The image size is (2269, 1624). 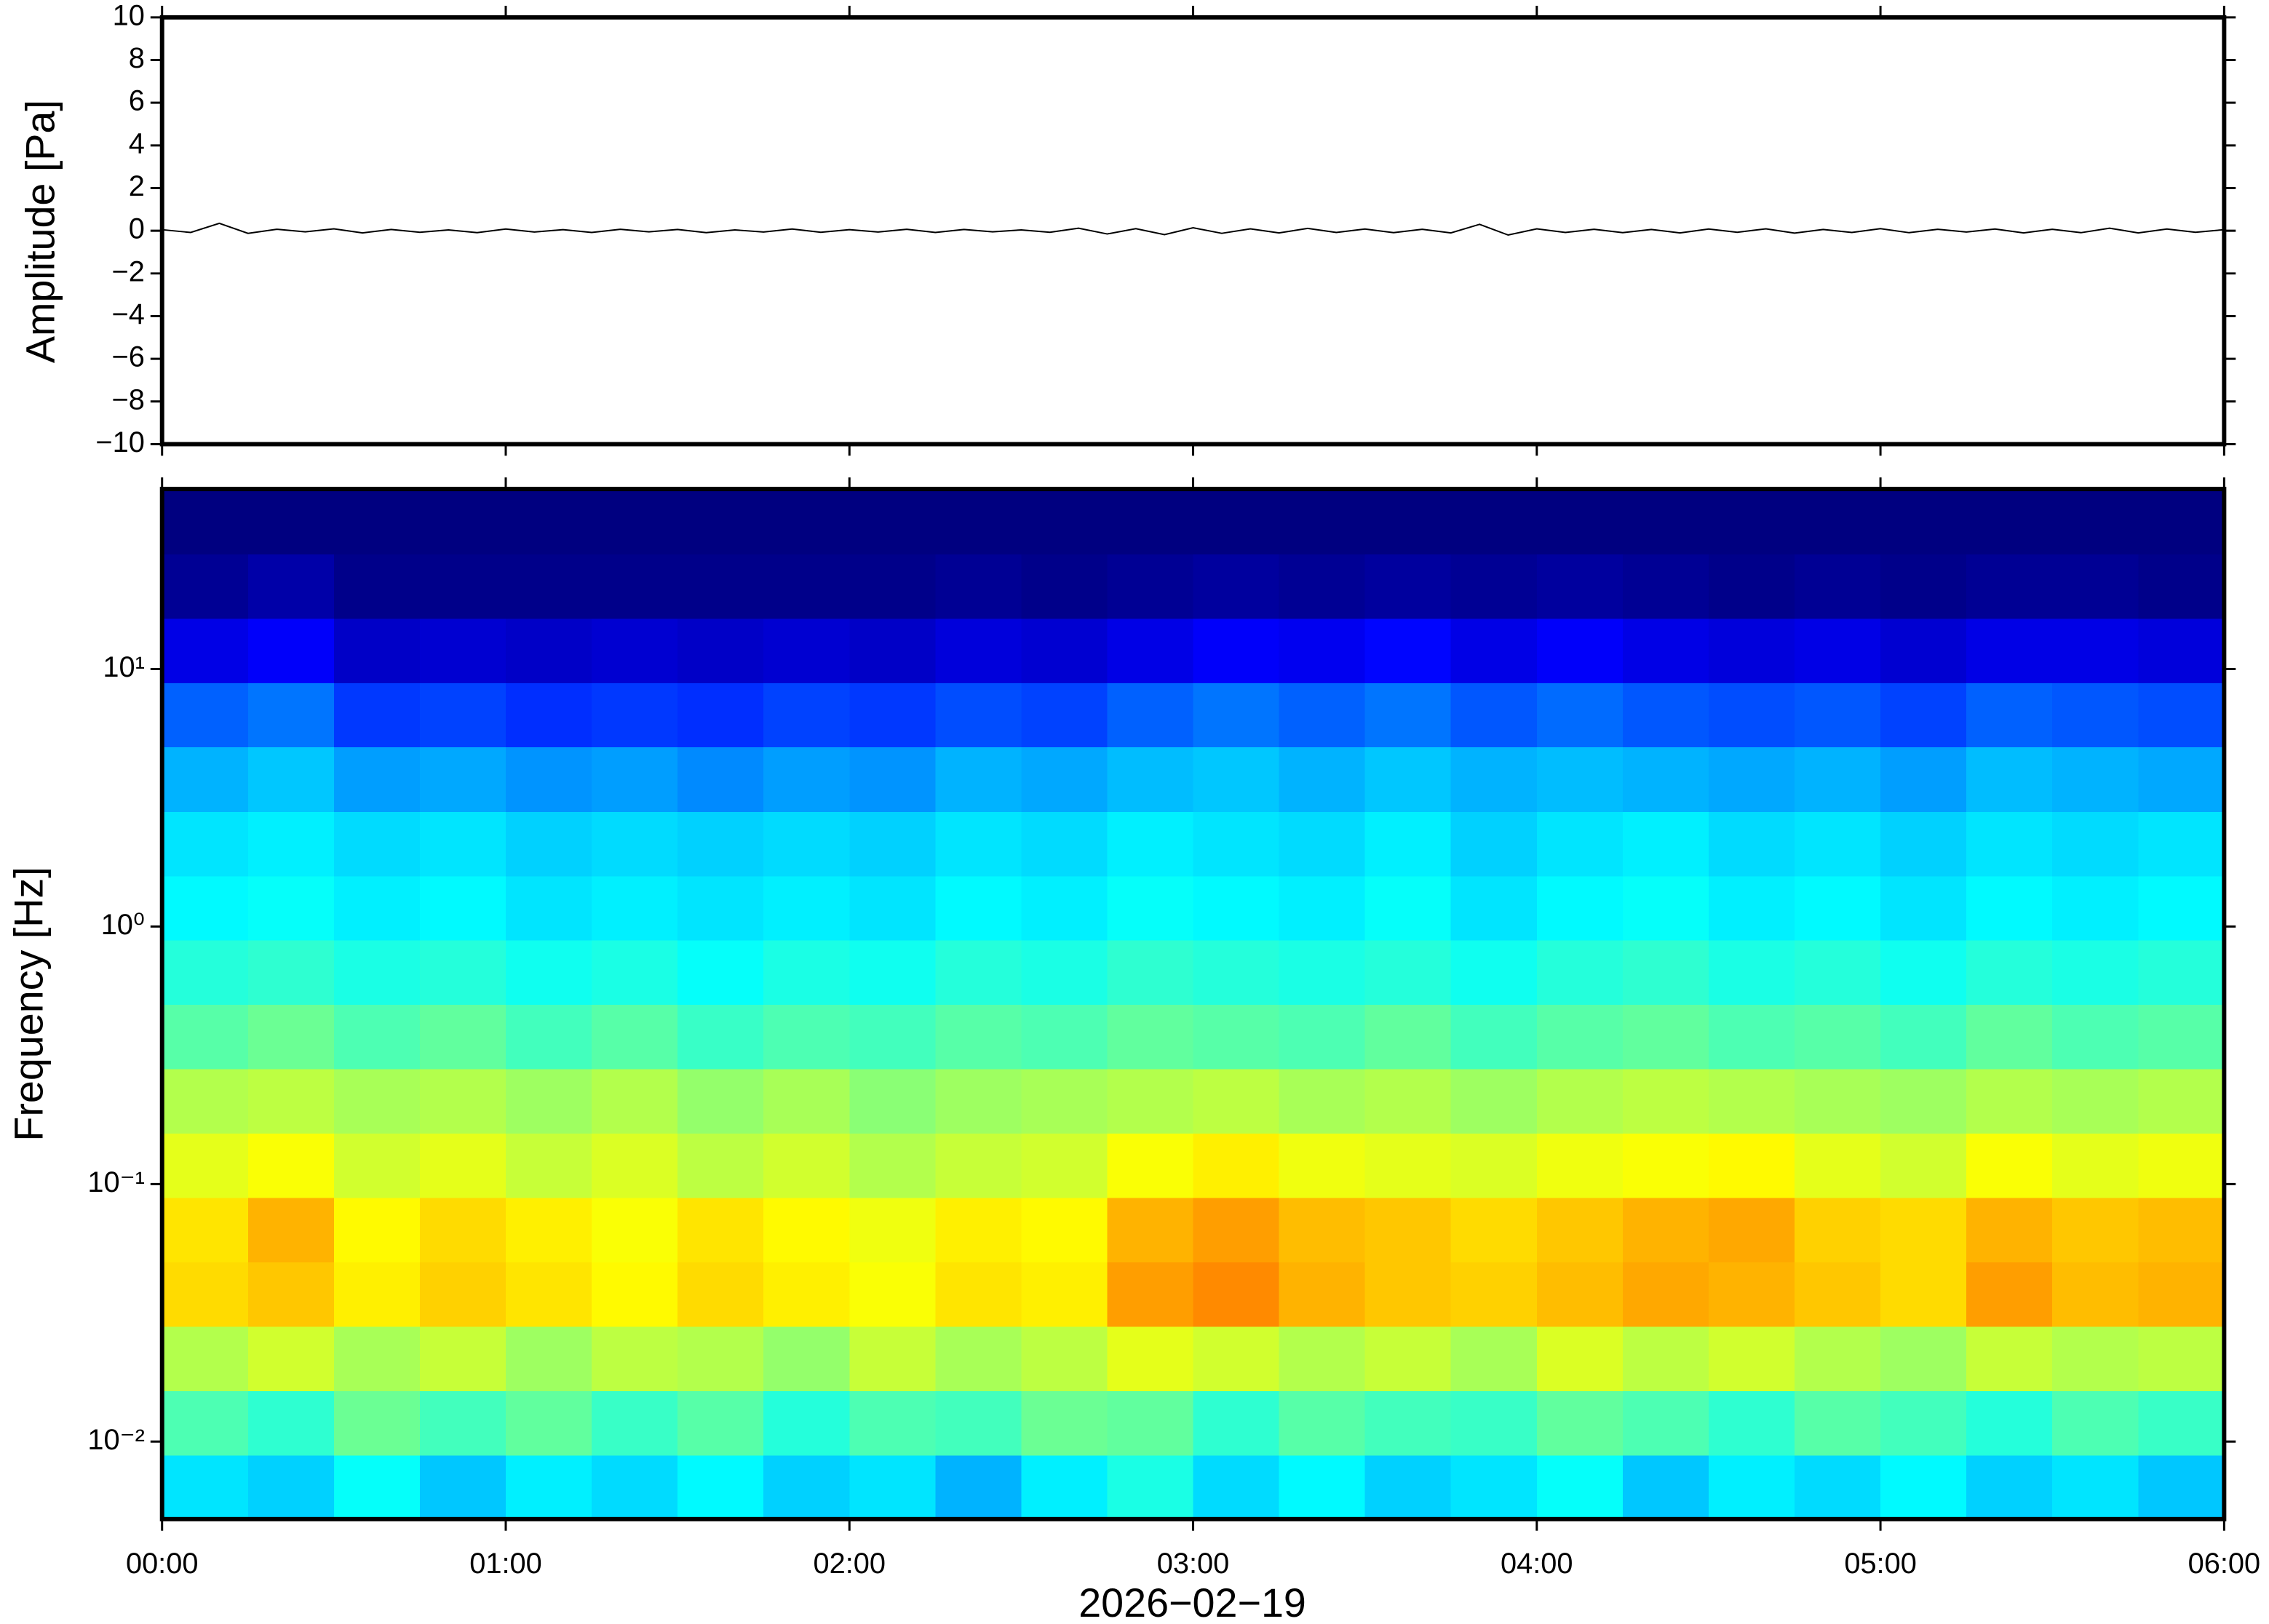 What do you see at coordinates (29, 1004) in the screenshot?
I see `y-axis-label: Frequency [Hz]` at bounding box center [29, 1004].